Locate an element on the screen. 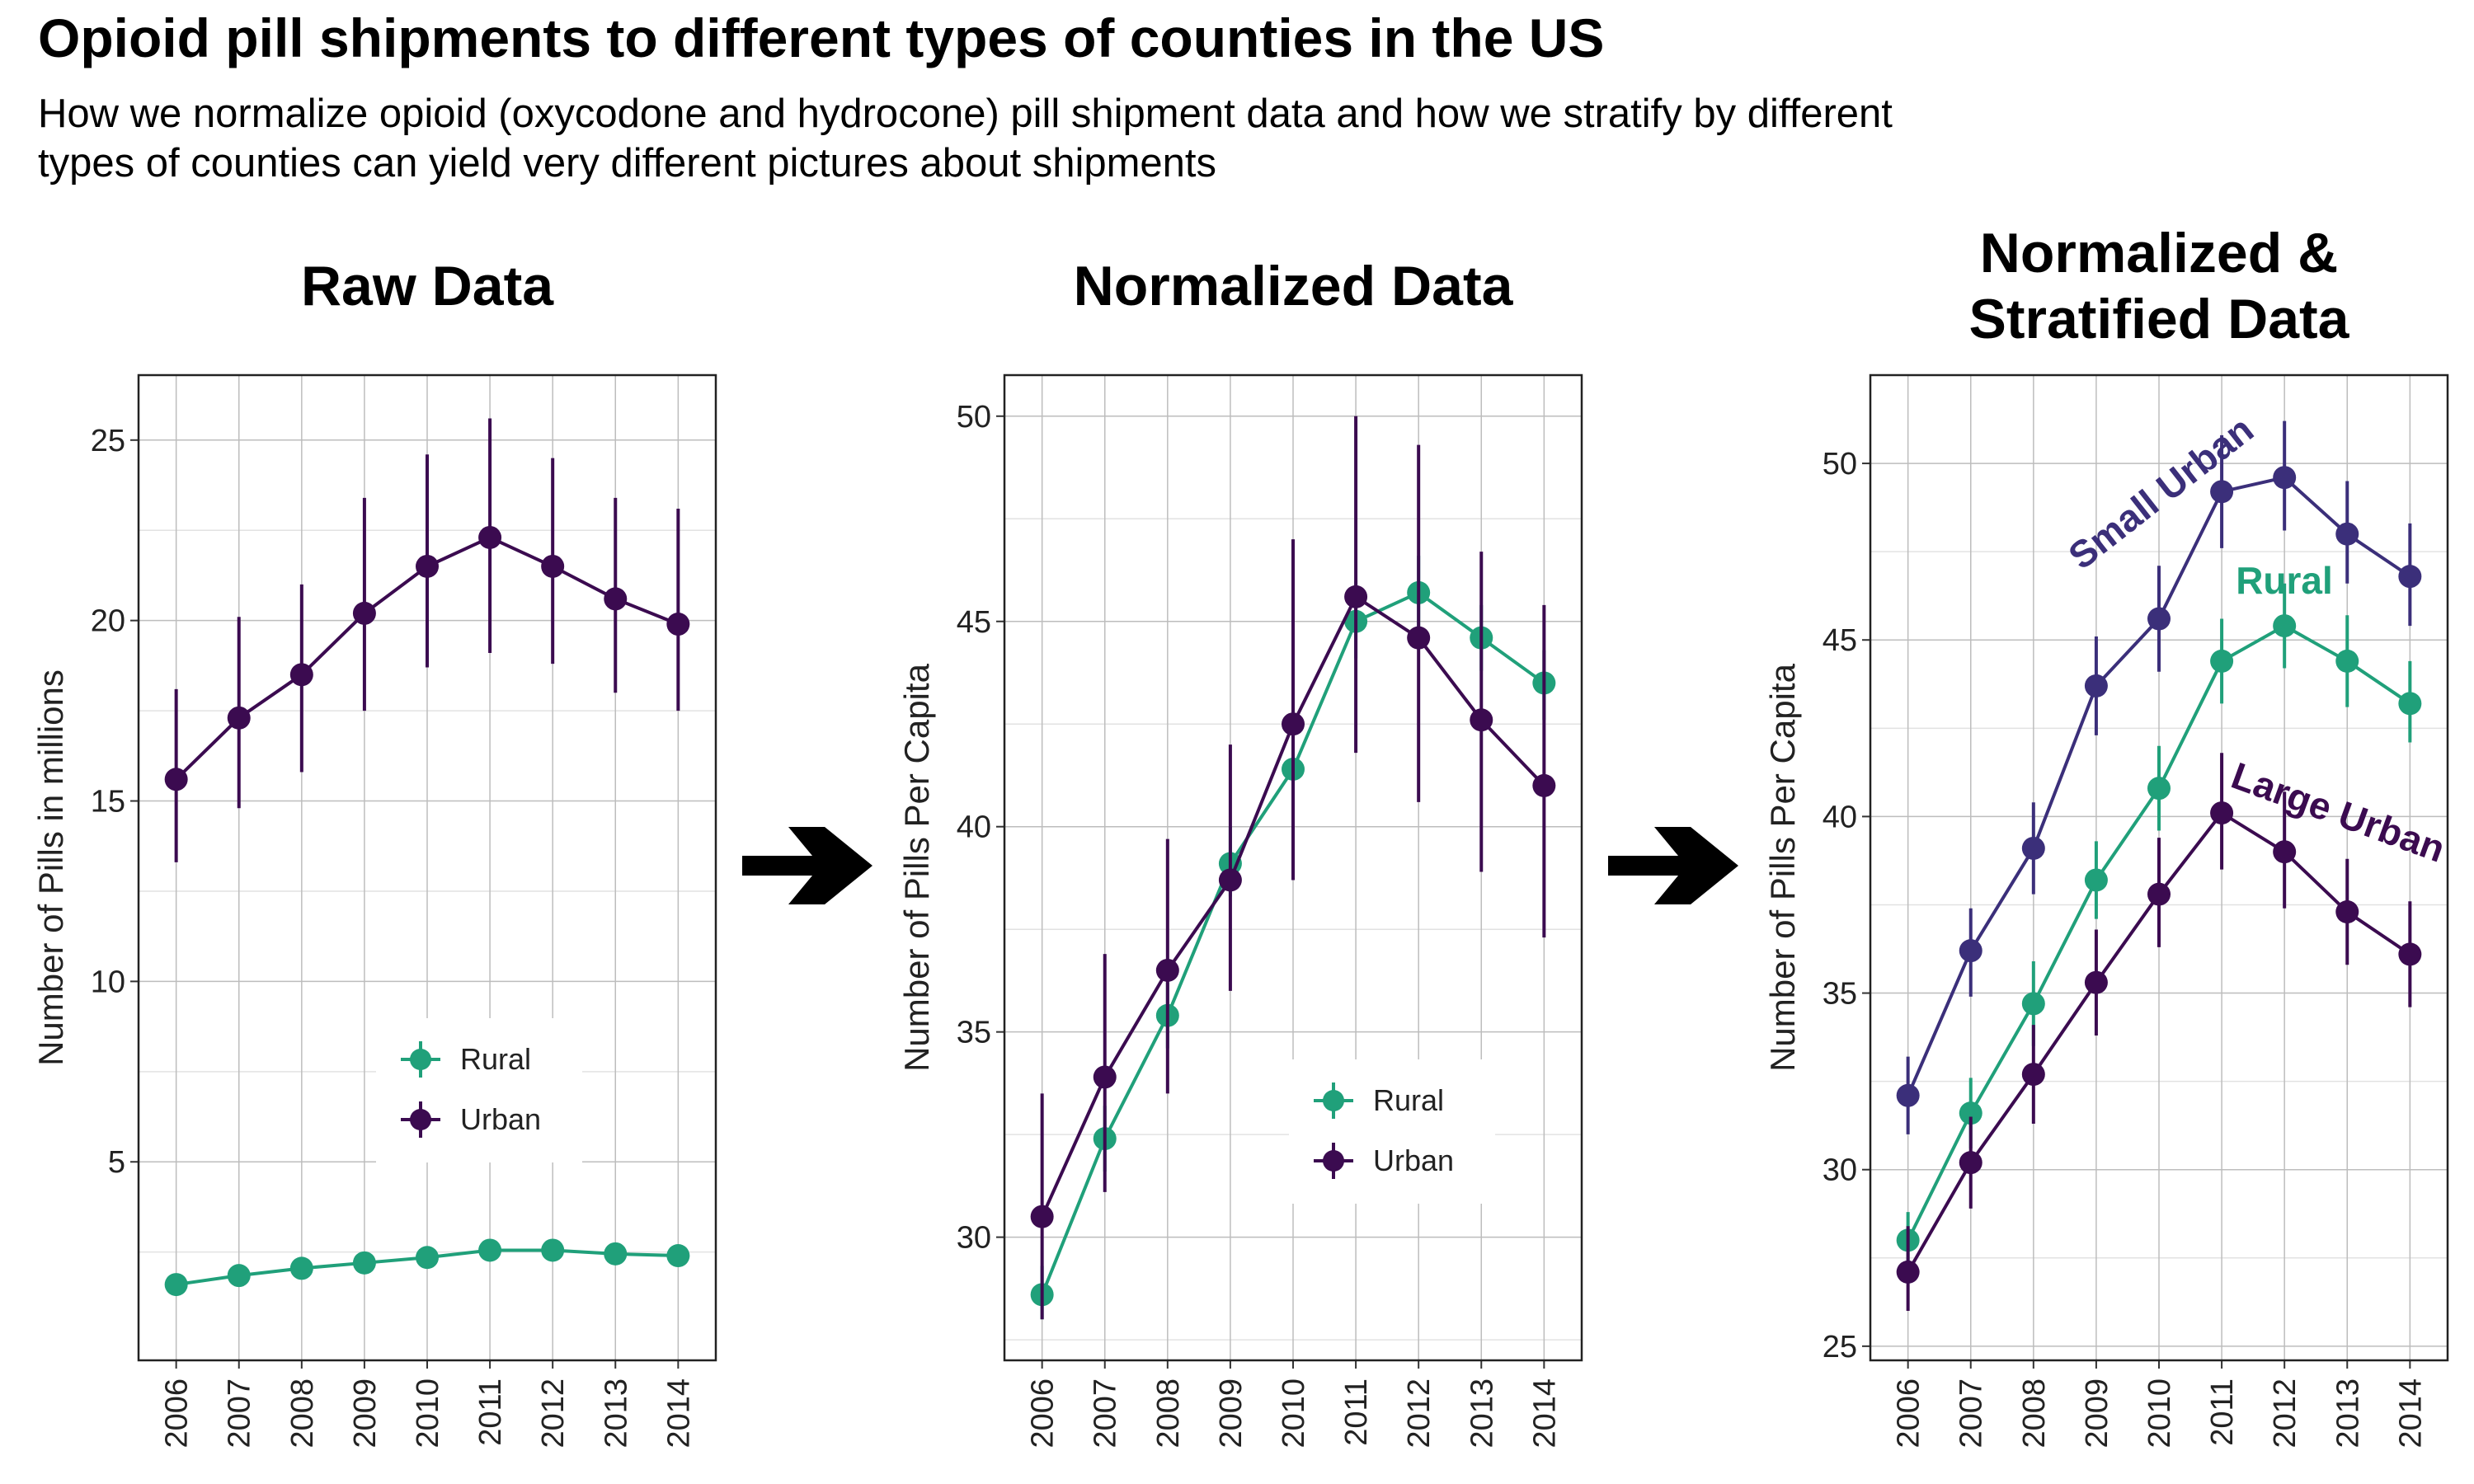 Image resolution: width=2474 pixels, height=1484 pixels. y-axis-title: Number of Pills in millions is located at coordinates (50, 868).